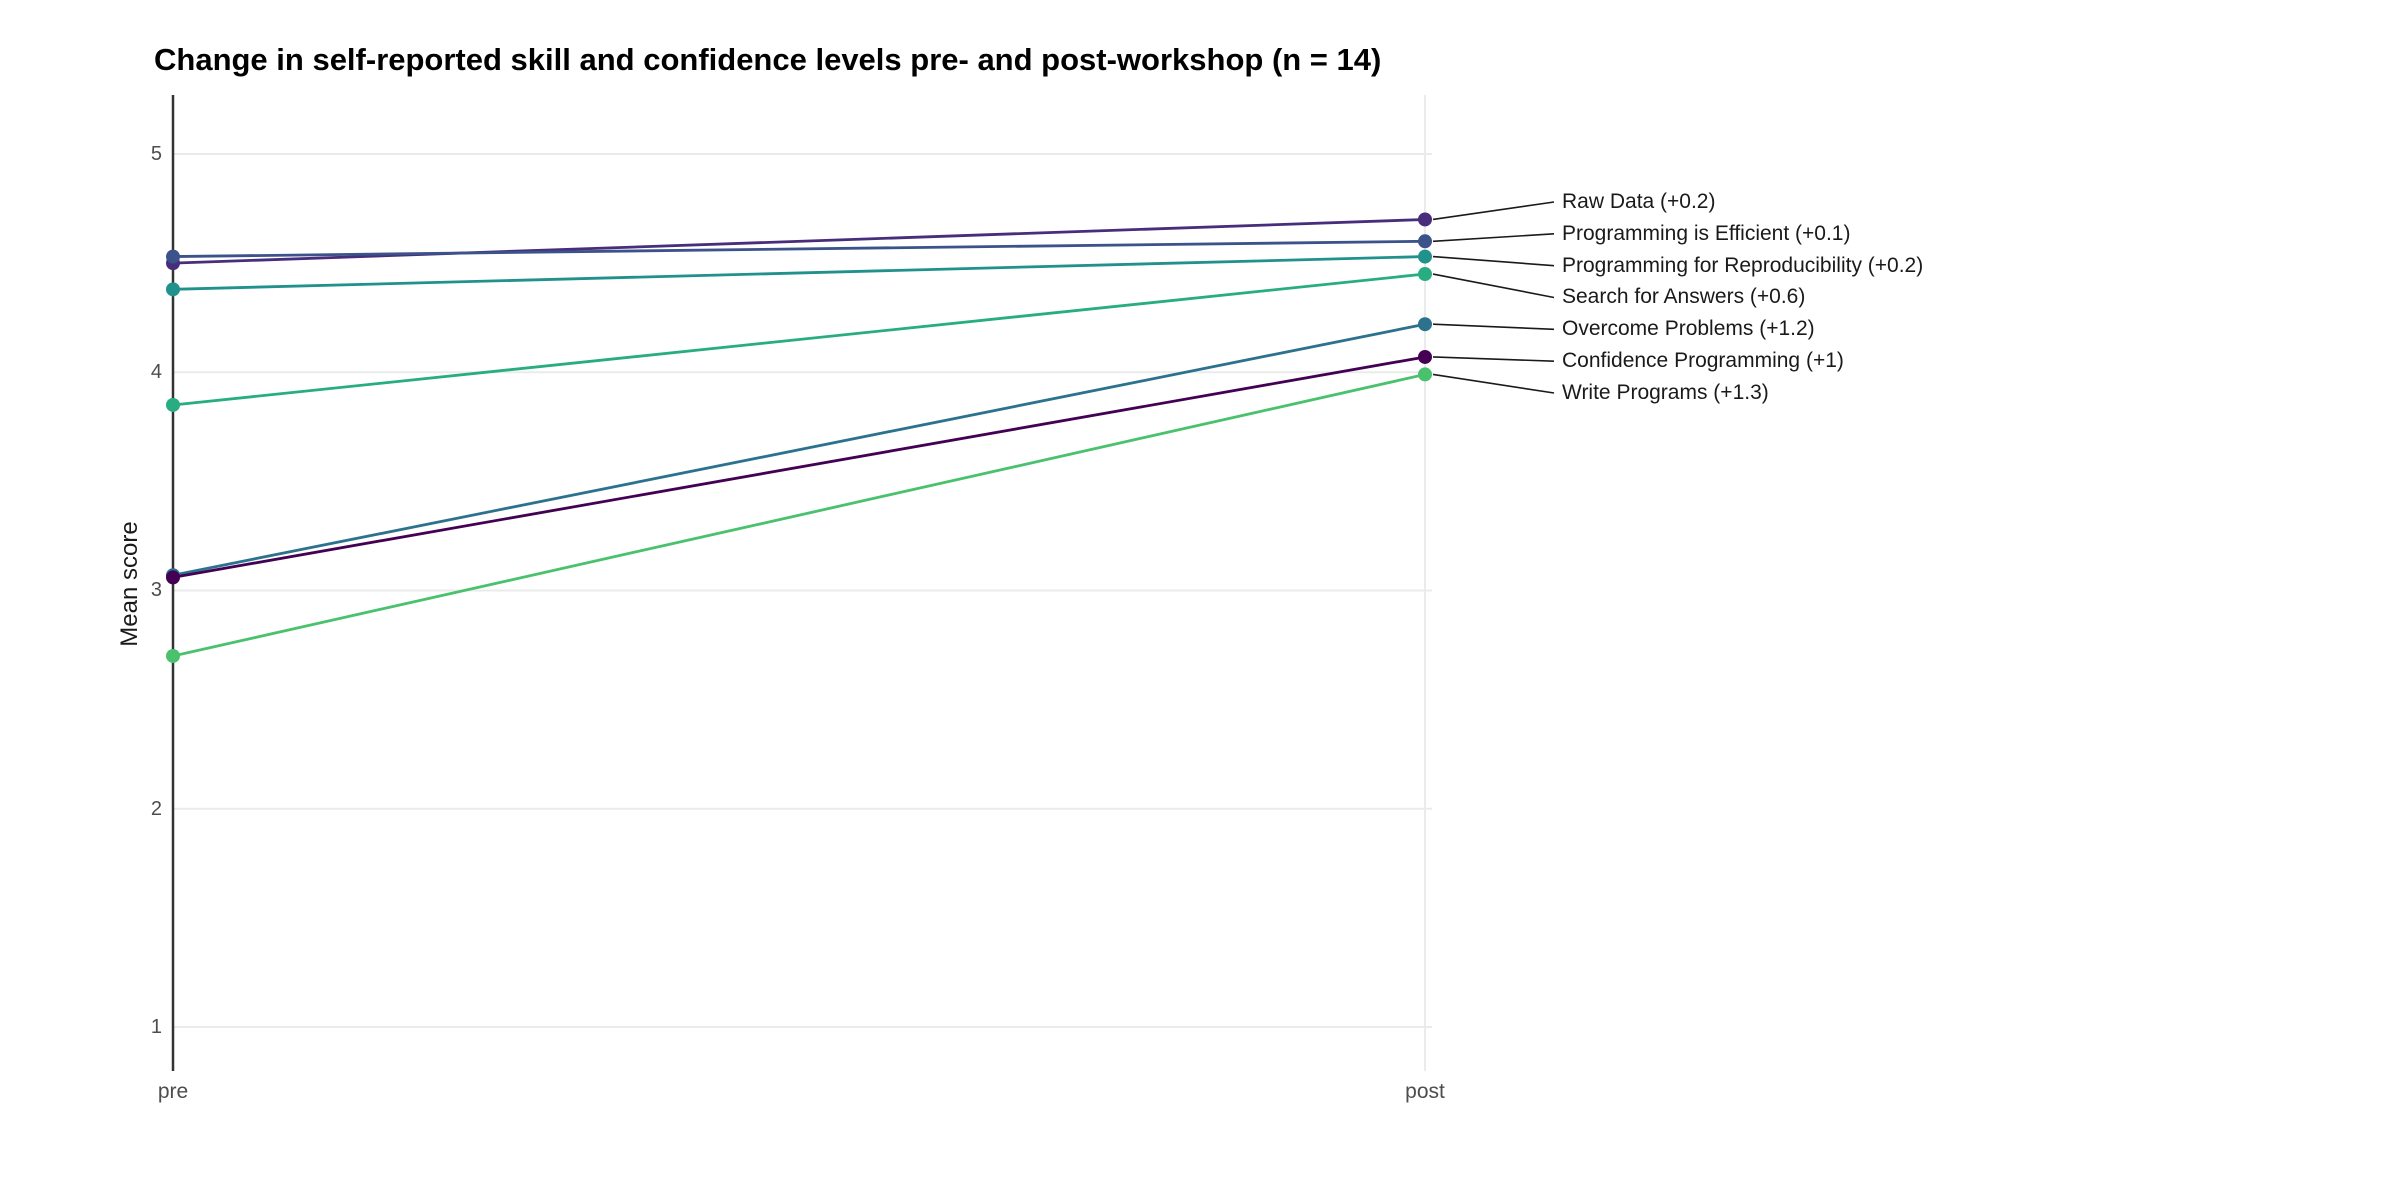 Image resolution: width=2390 pixels, height=1200 pixels. Describe the element at coordinates (1665, 392) in the screenshot. I see `series-annotation: Write Programs (+1.3)` at that location.